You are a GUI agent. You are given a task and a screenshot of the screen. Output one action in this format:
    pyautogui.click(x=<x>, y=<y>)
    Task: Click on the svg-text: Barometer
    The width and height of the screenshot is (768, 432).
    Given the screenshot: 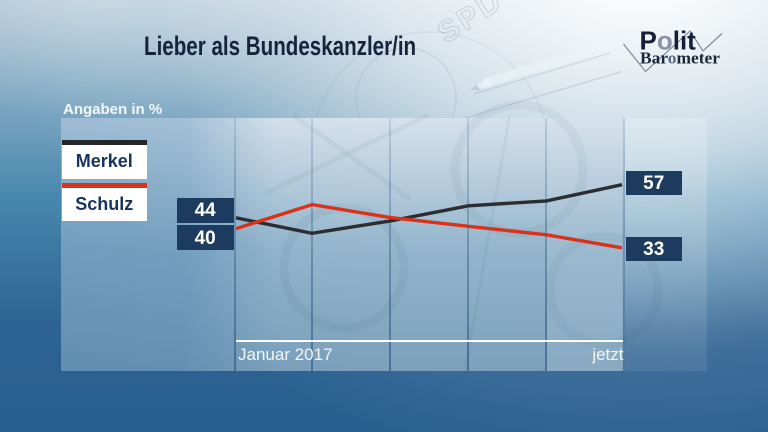 What is the action you would take?
    pyautogui.click(x=680, y=58)
    